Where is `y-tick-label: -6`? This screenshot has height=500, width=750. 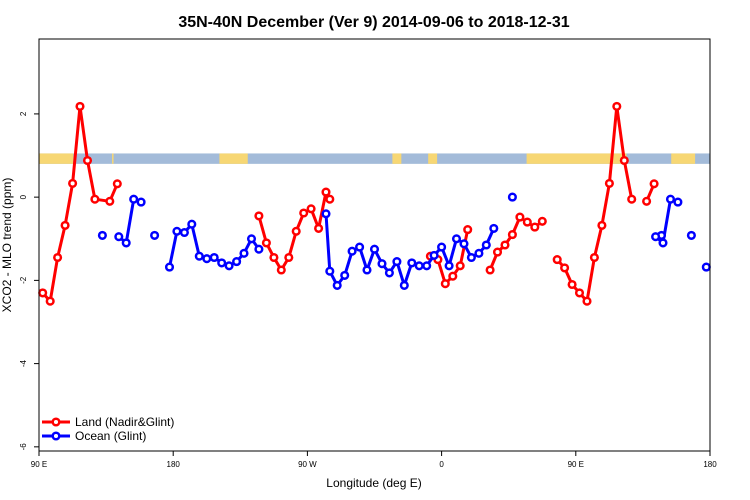
y-tick-label: -6 is located at coordinates (23, 447).